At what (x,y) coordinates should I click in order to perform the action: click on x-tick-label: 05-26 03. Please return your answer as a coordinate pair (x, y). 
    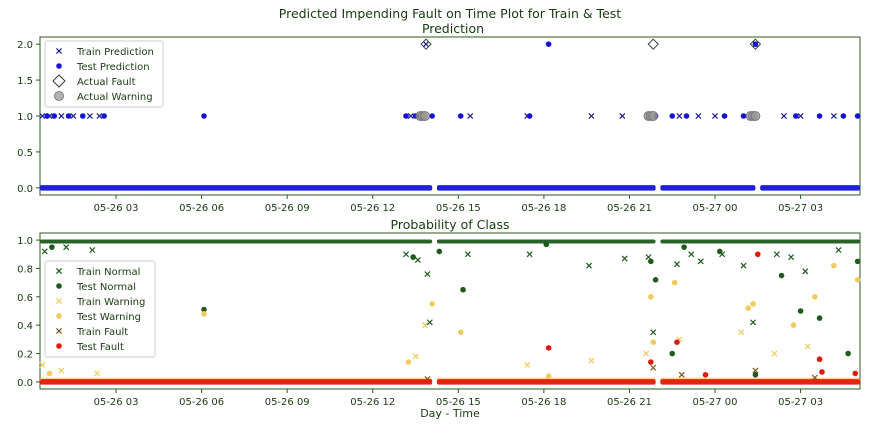
    Looking at the image, I should click on (116, 402).